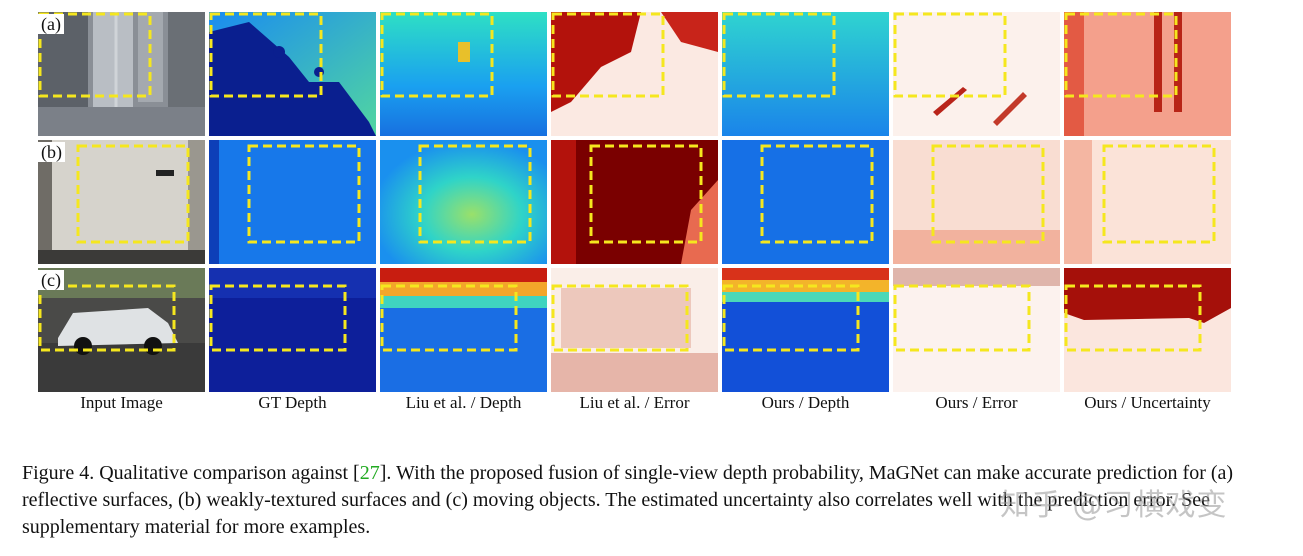 The width and height of the screenshot is (1303, 556). I want to click on tile-c-ours-uncertainty, so click(1147, 330).